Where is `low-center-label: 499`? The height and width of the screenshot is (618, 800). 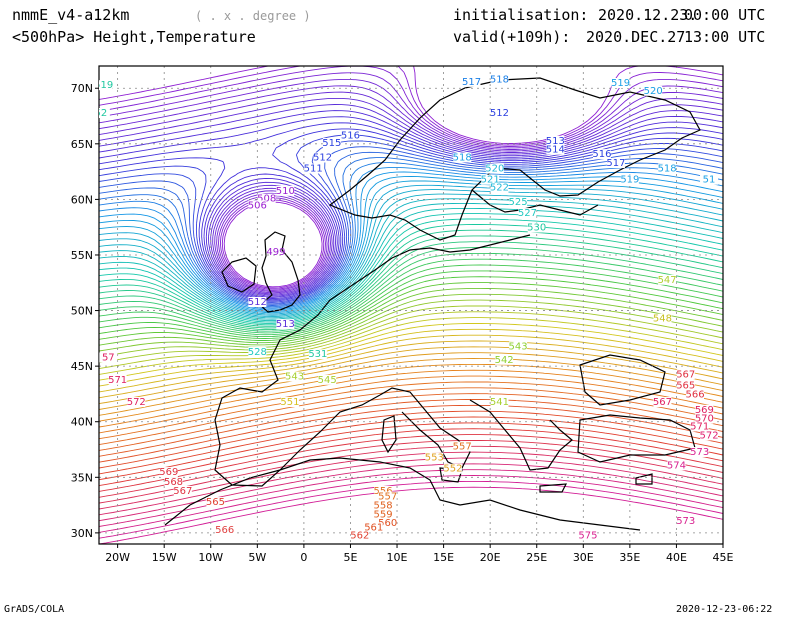 low-center-label: 499 is located at coordinates (275, 252).